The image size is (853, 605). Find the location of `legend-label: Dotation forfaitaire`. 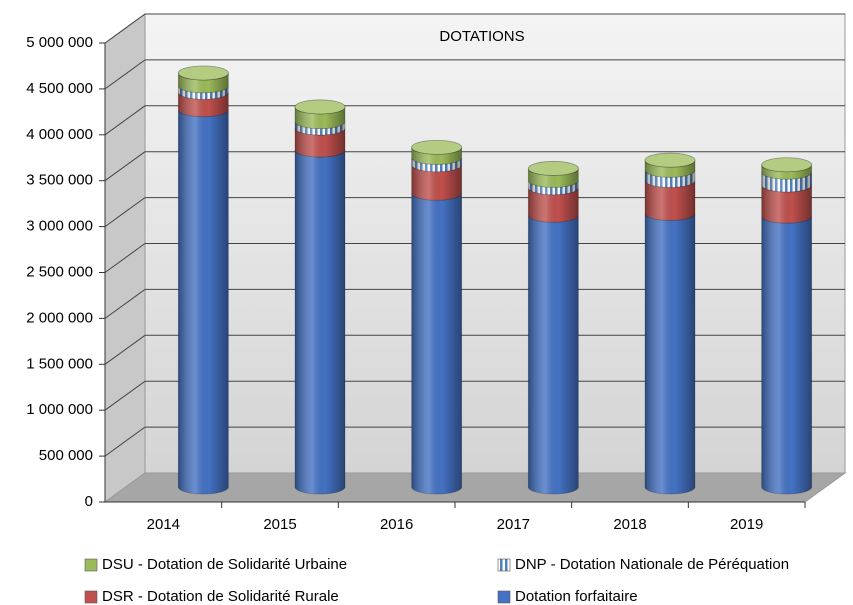

legend-label: Dotation forfaitaire is located at coordinates (576, 596).